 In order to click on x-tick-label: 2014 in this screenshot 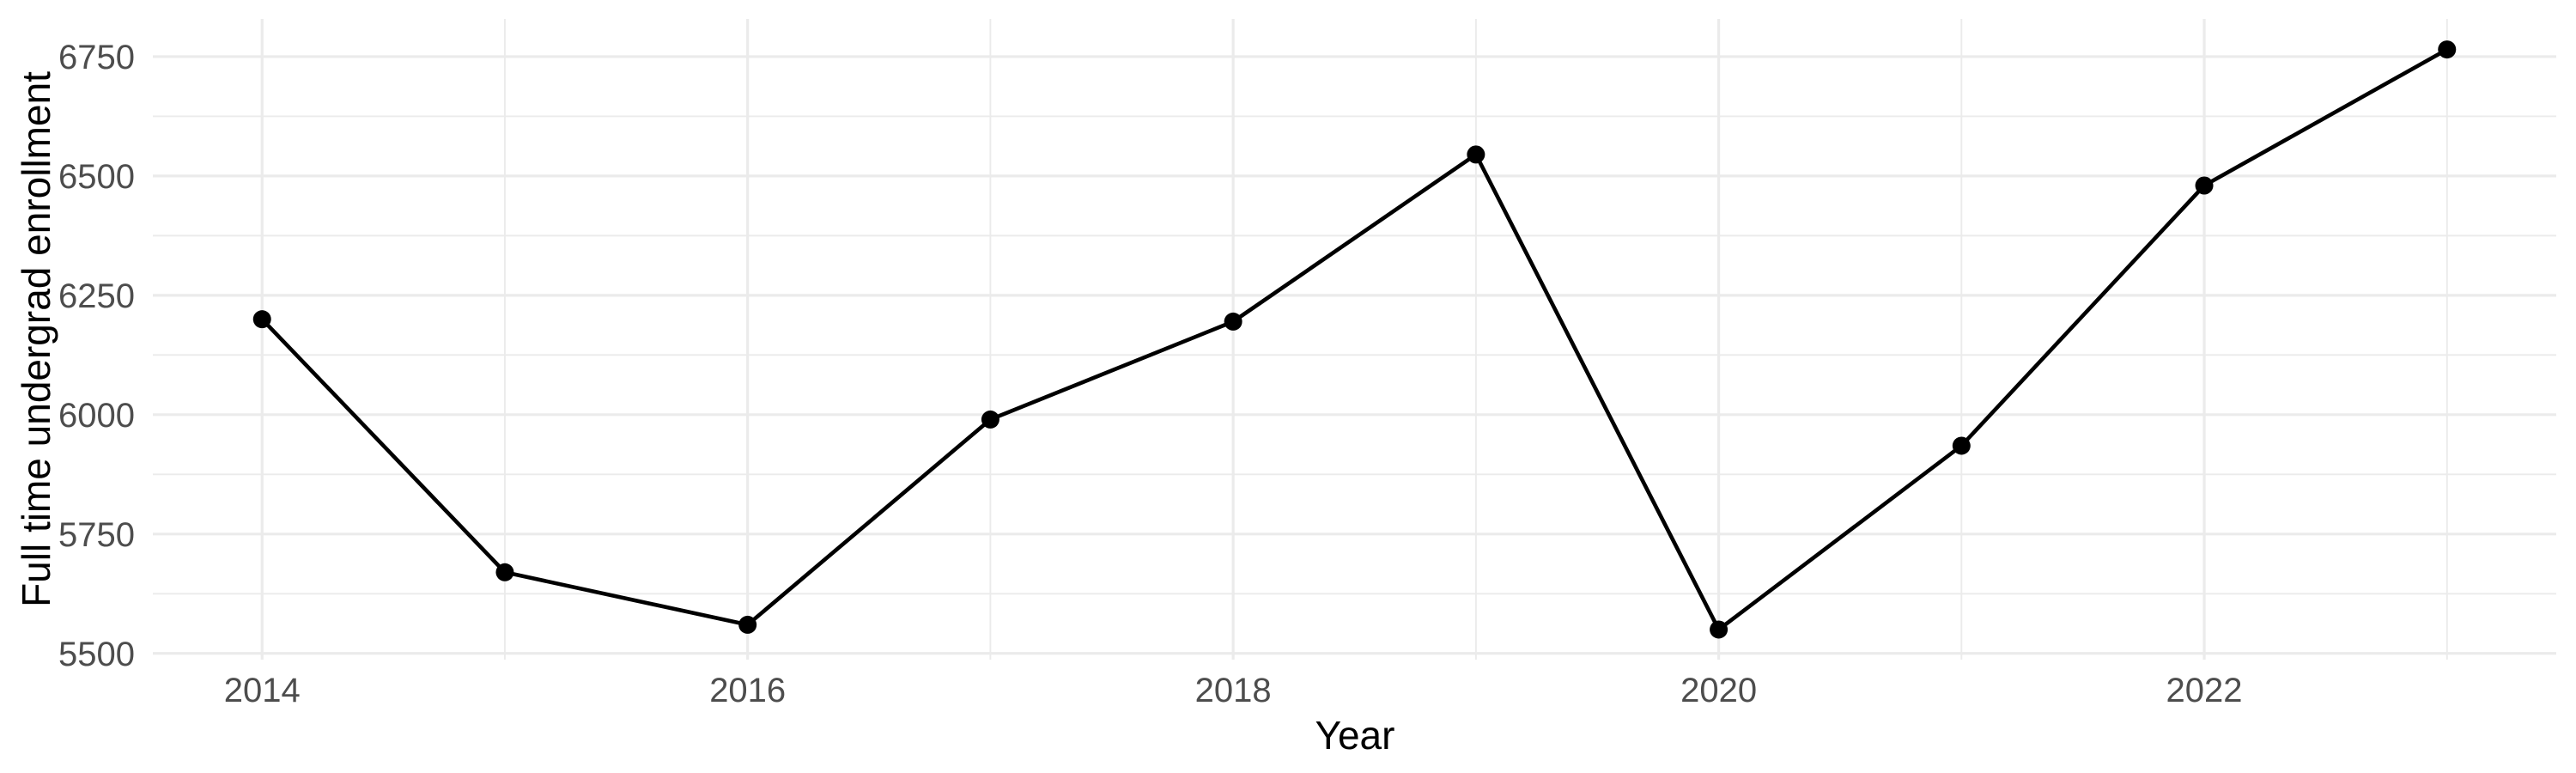, I will do `click(262, 690)`.